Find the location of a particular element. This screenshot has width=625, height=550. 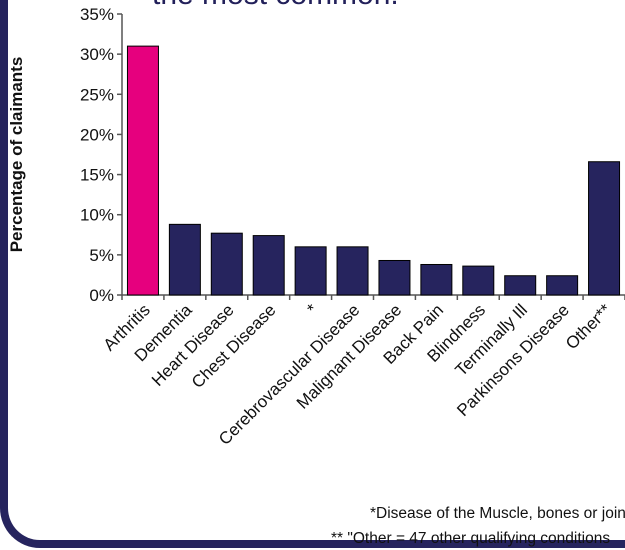

y-tick-label: 5% is located at coordinates (101, 255).